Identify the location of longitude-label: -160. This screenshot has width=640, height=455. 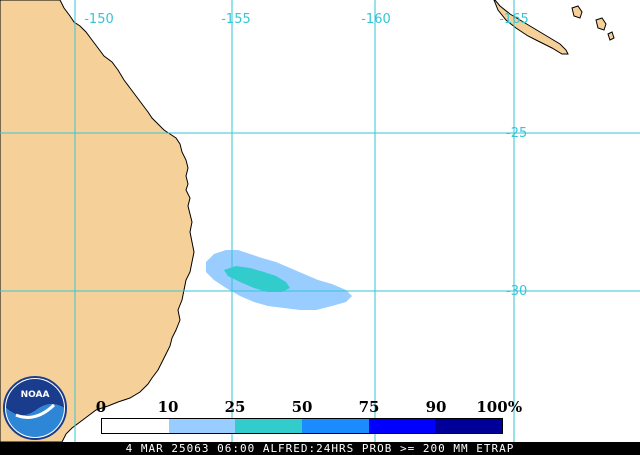
(376, 19).